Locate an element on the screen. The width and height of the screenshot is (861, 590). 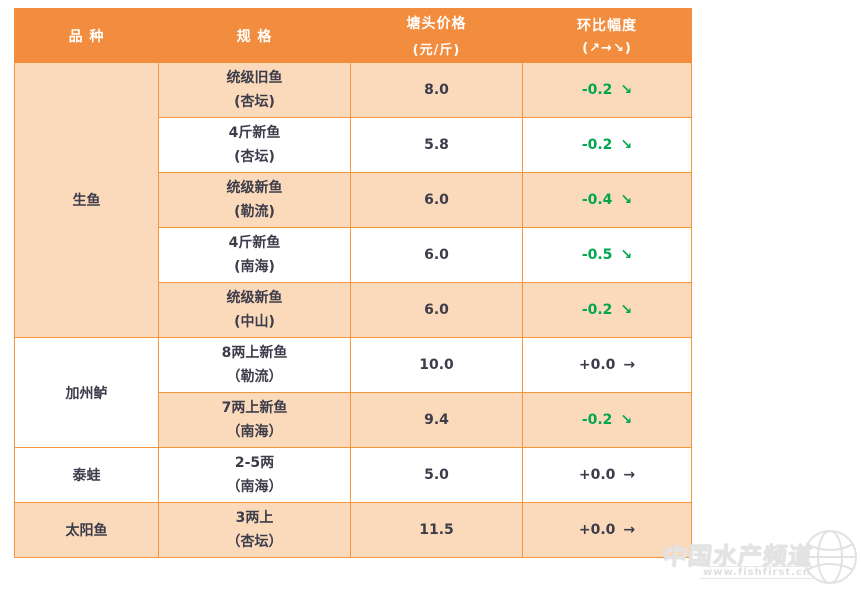
spec-name: 2-5两 is located at coordinates (254, 463).